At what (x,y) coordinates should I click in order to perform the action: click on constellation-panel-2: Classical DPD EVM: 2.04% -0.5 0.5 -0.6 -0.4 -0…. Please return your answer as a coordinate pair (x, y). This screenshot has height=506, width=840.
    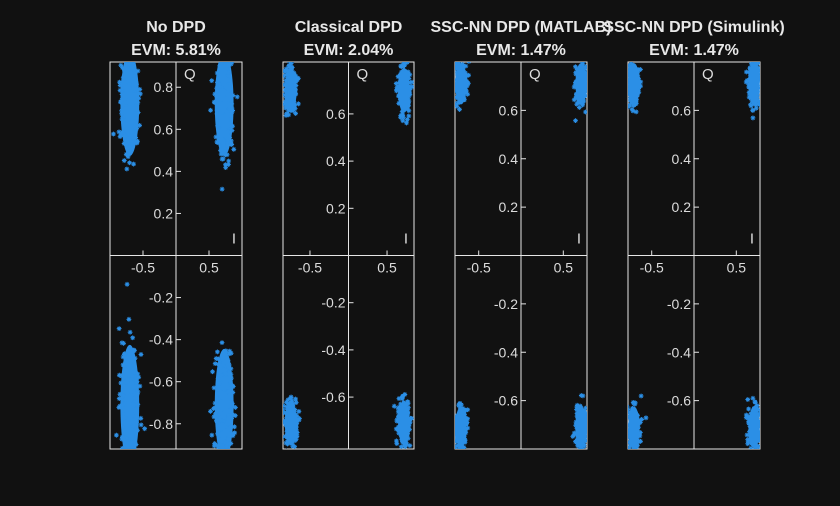
    Looking at the image, I should click on (348, 234).